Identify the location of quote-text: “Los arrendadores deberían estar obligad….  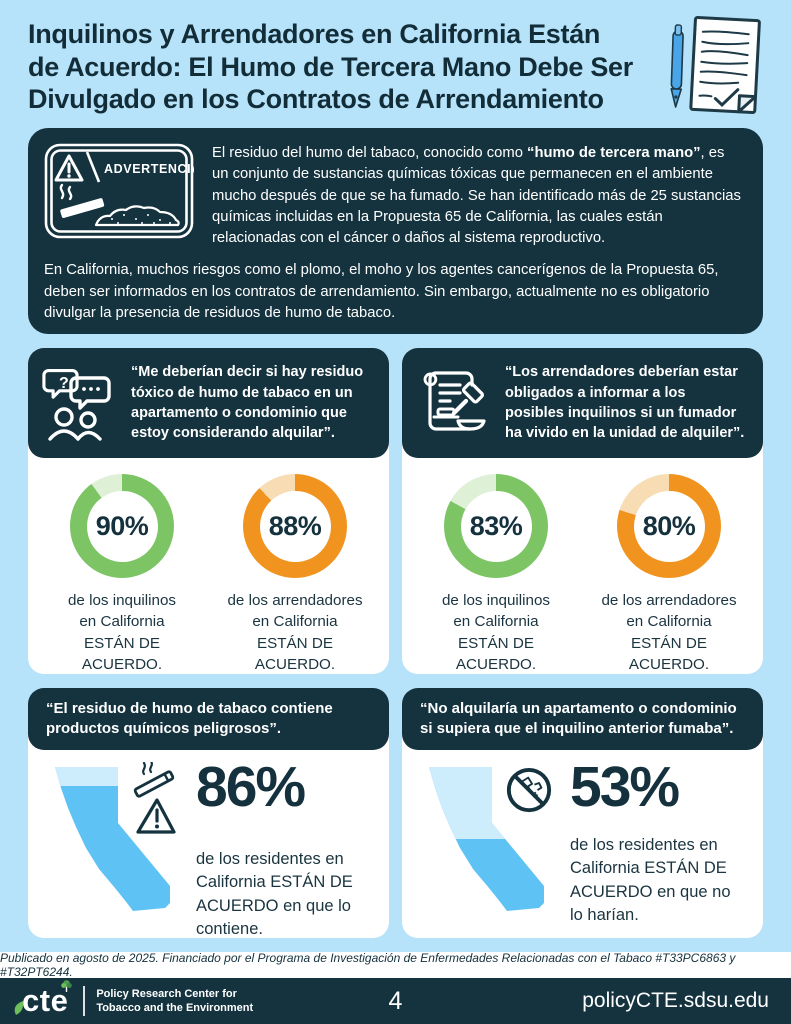
(625, 403).